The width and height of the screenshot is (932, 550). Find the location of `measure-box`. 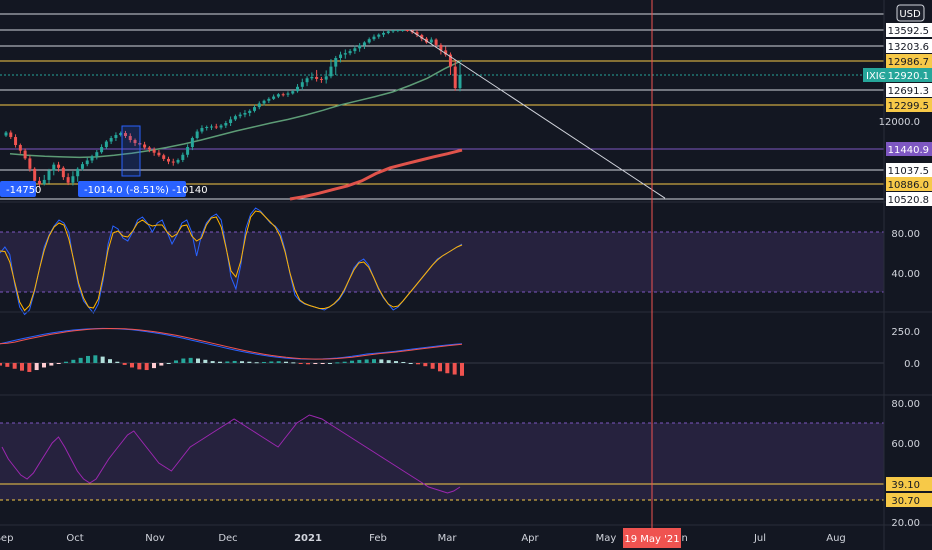

measure-box is located at coordinates (131, 151).